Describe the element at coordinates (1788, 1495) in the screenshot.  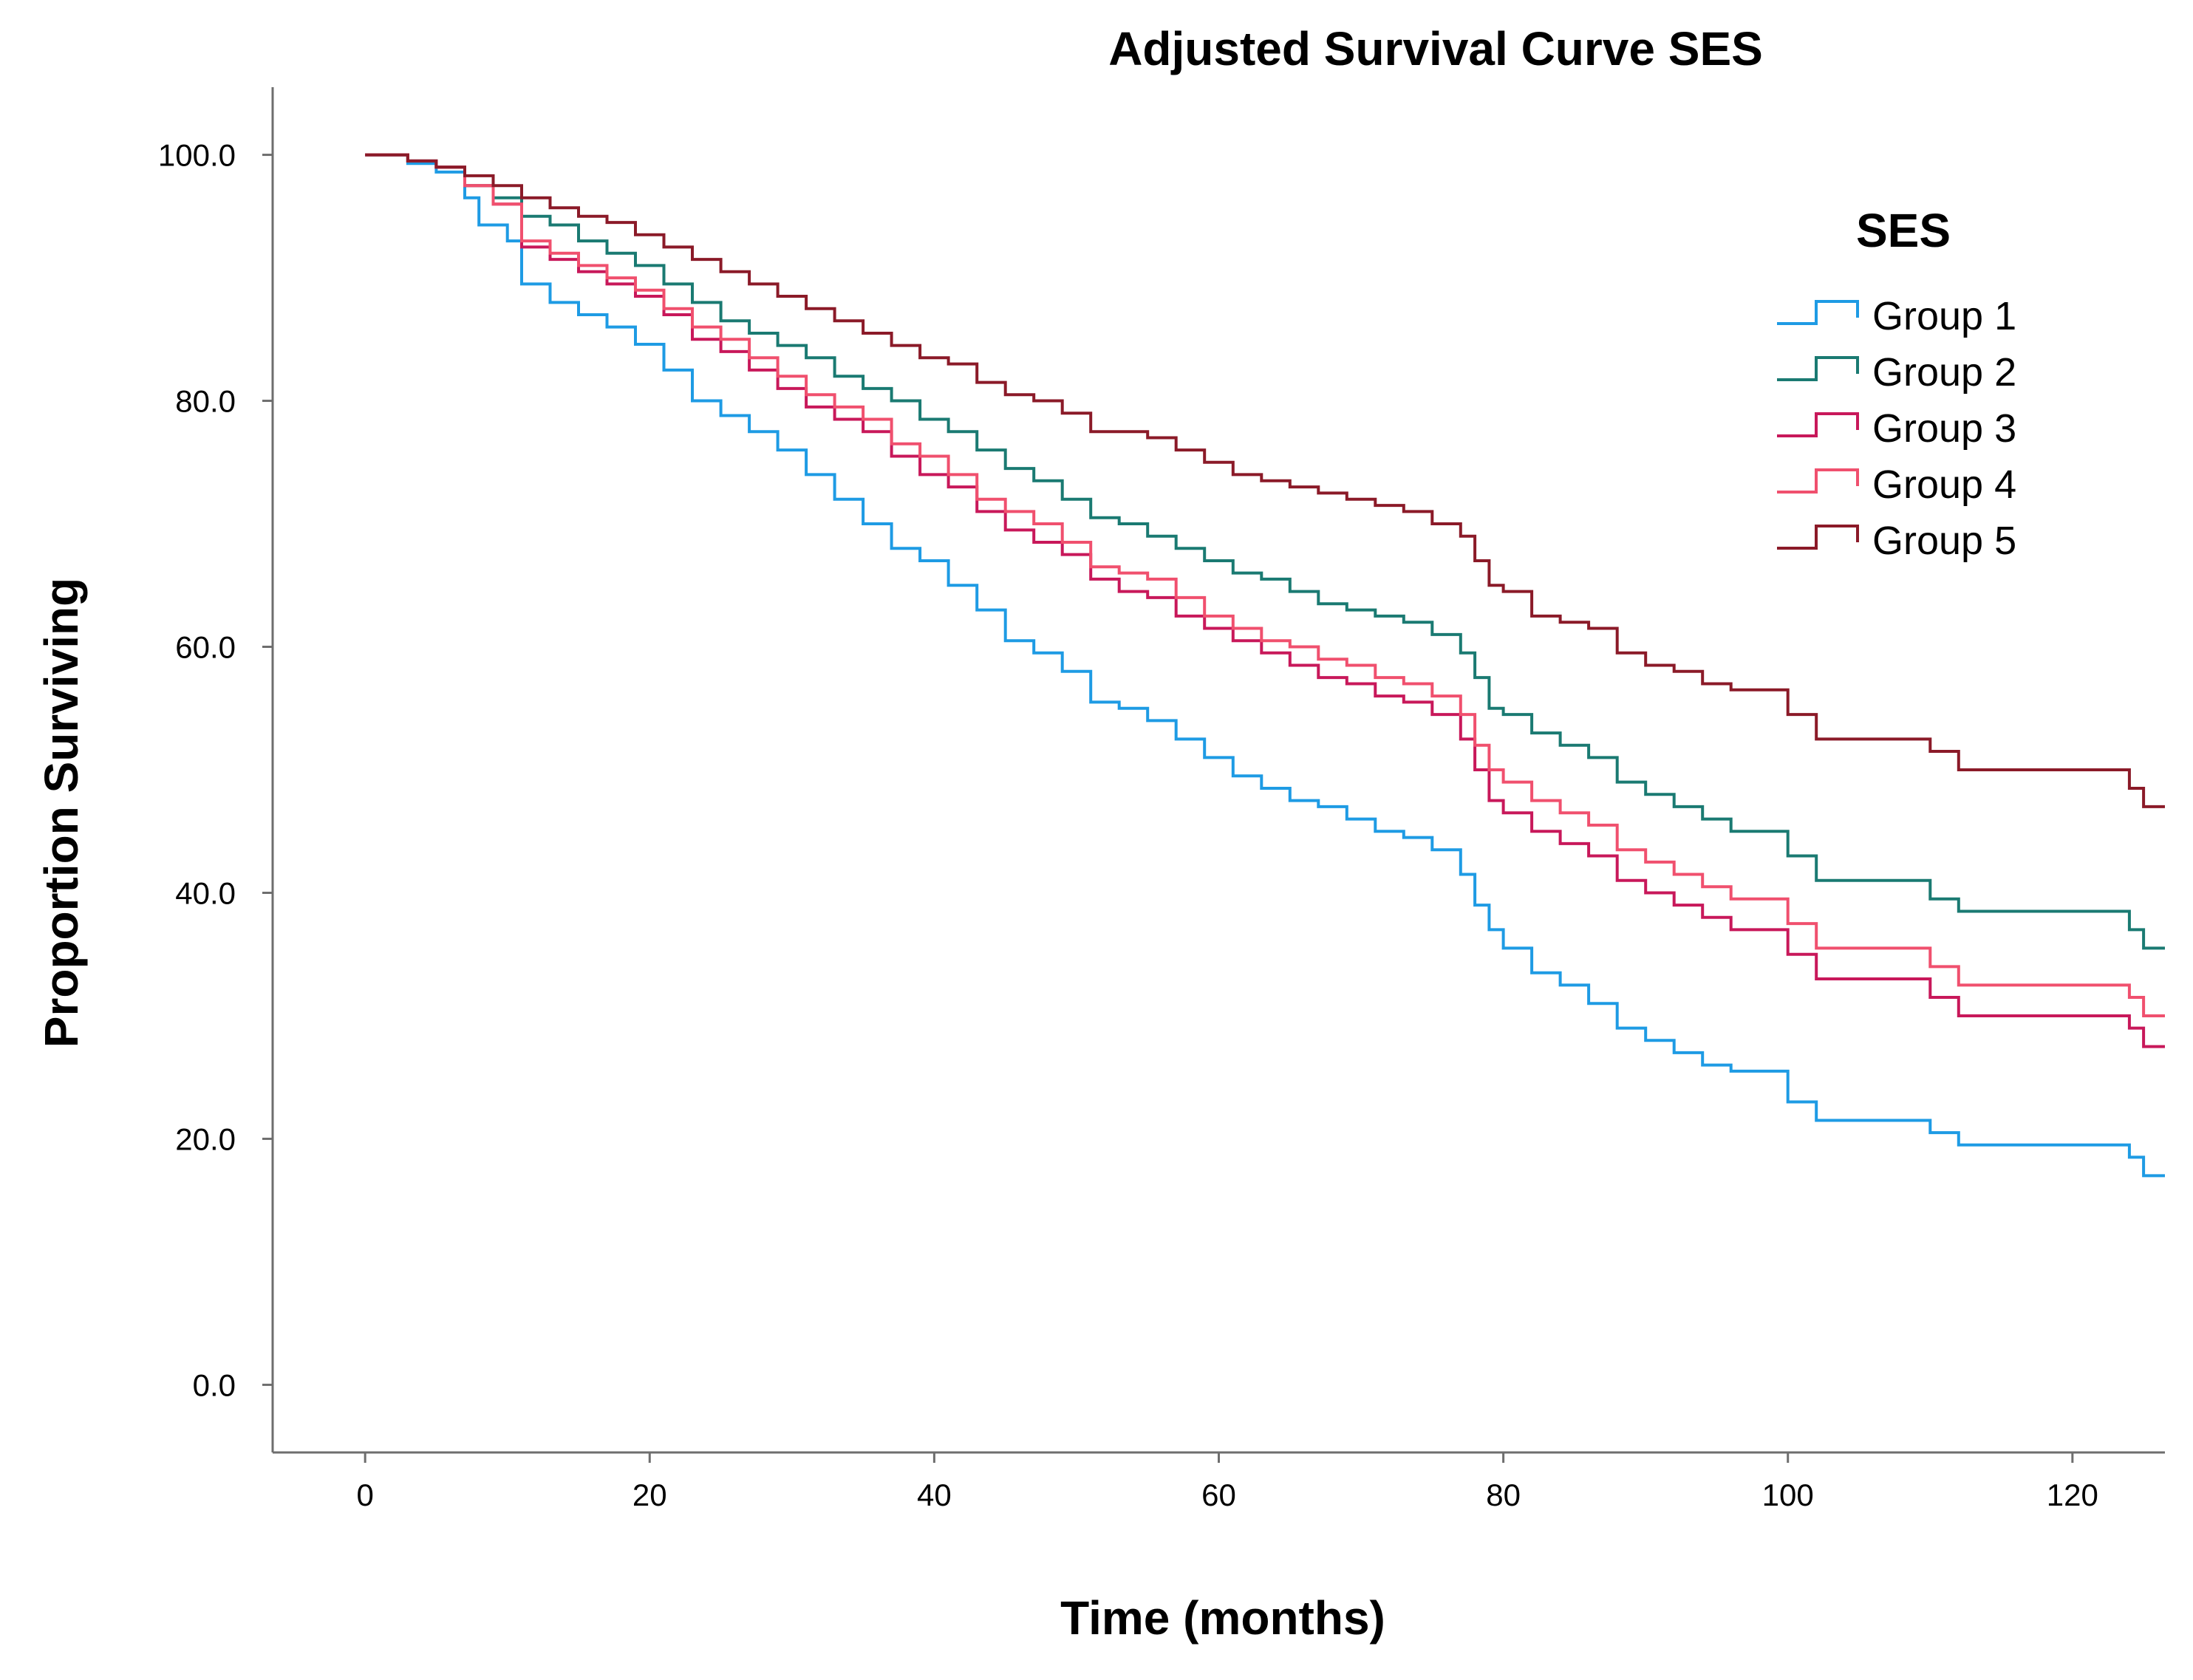
I see `x-tick-label: 100` at that location.